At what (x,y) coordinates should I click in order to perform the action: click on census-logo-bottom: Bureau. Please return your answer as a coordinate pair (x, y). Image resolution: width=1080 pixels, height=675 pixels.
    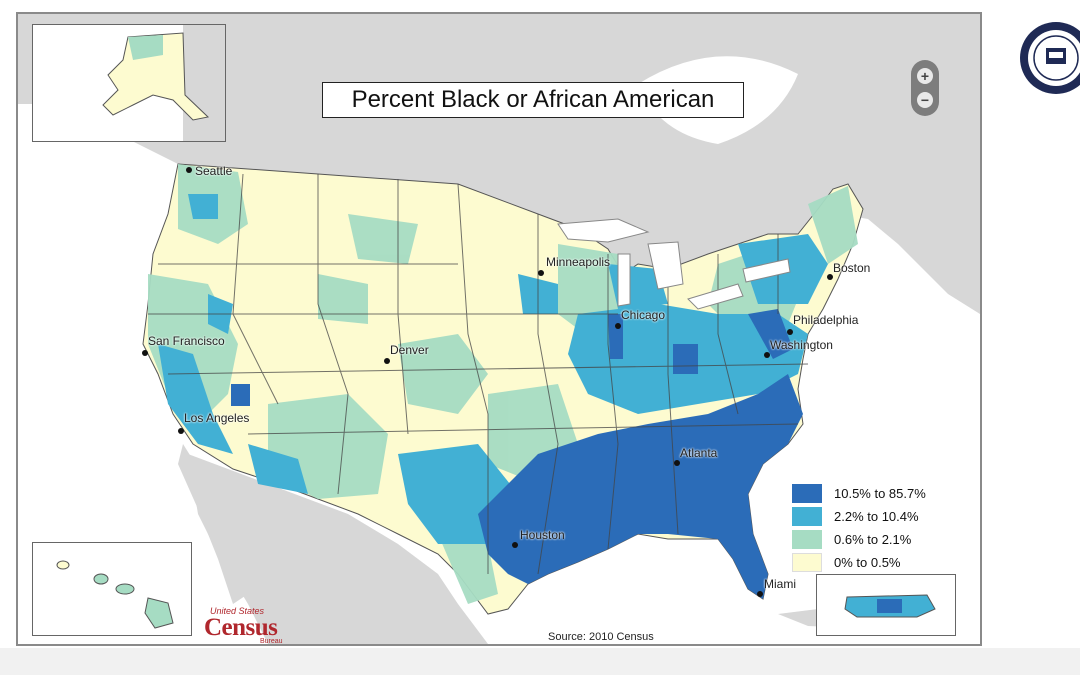
    Looking at the image, I should click on (271, 641).